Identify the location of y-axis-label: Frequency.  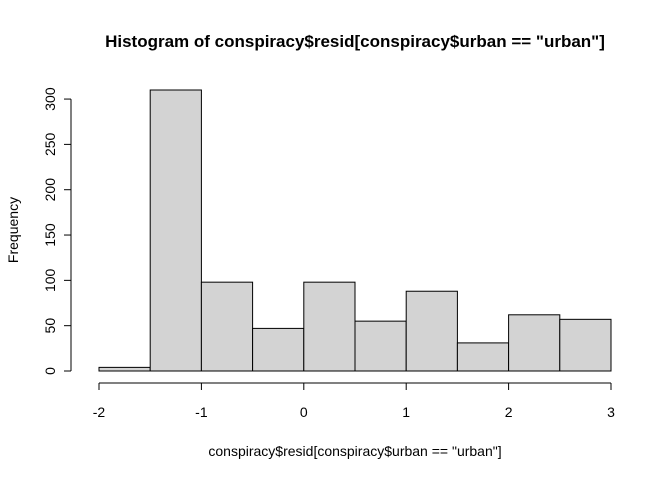
(13, 230).